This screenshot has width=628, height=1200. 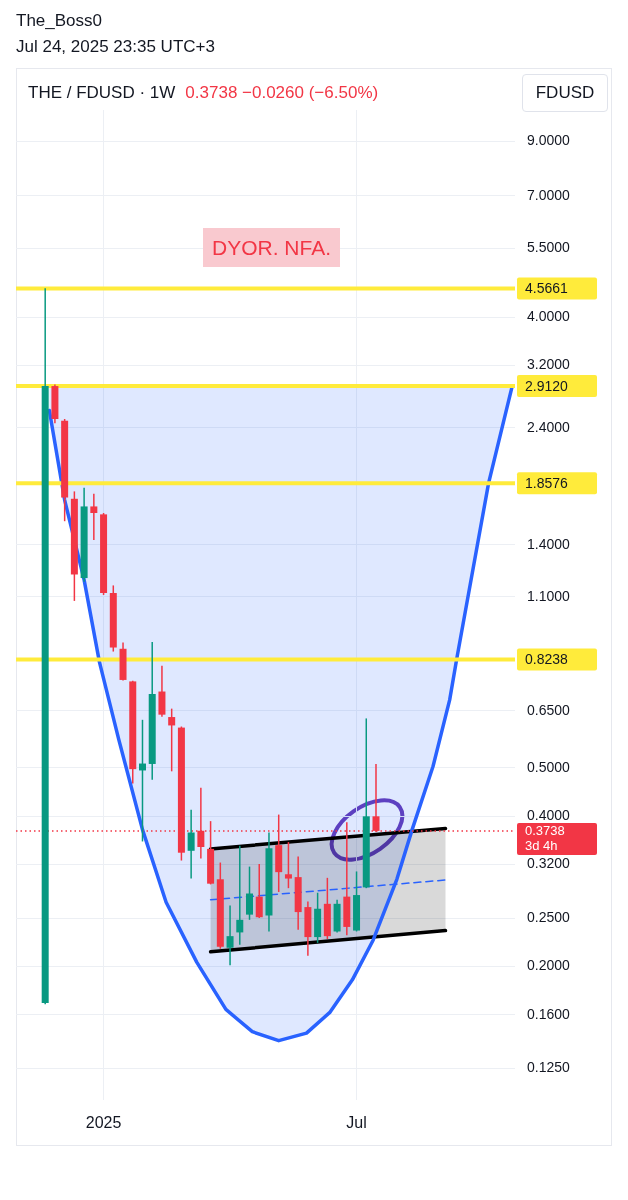 What do you see at coordinates (59, 21) in the screenshot?
I see `text: The_Boss0` at bounding box center [59, 21].